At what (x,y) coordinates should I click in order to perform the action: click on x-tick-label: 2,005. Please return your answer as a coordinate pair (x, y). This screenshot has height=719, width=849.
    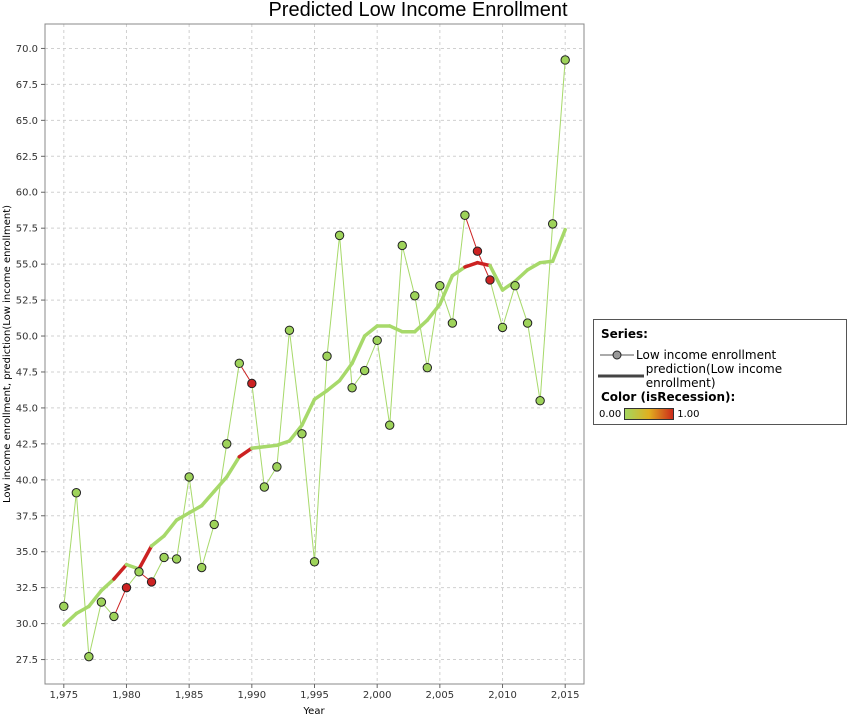
    Looking at the image, I should click on (440, 695).